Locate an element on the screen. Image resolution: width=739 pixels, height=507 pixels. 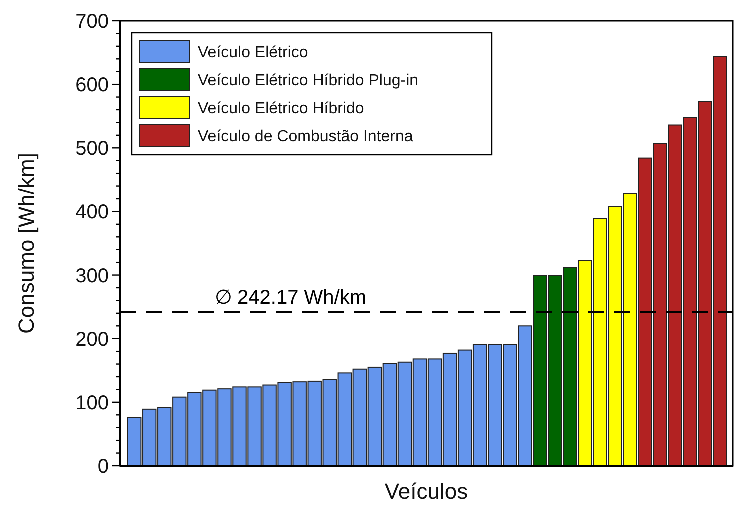
legend-label: Veículo Elétrico is located at coordinates (253, 53).